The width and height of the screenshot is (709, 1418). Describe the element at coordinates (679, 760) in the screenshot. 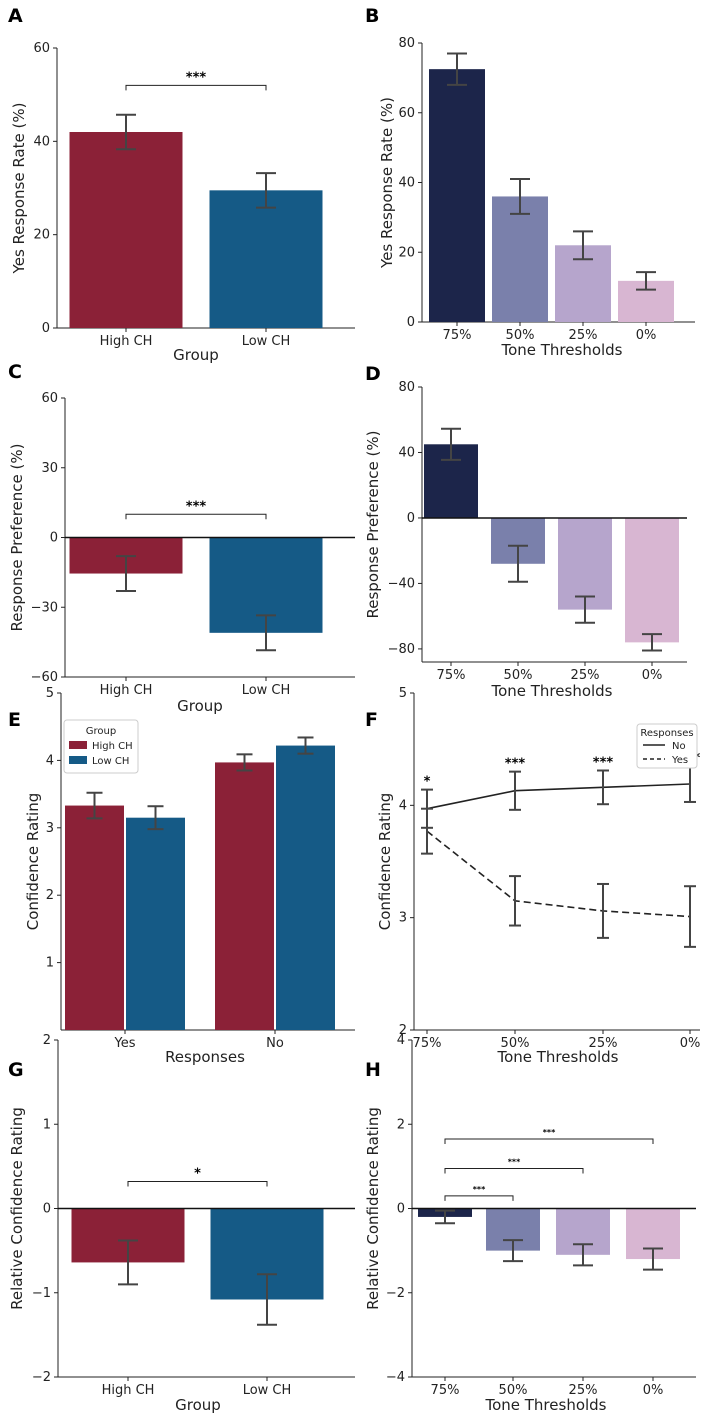

I see `legend-label: Yes` at that location.